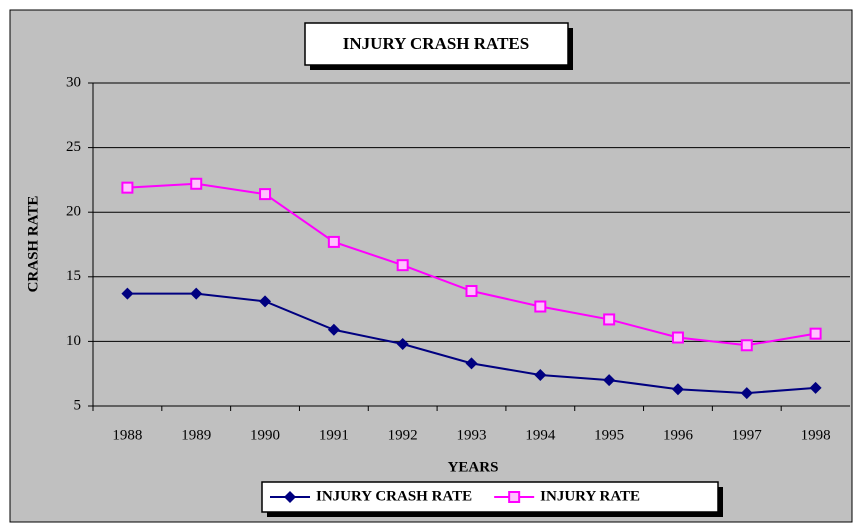  What do you see at coordinates (196, 435) in the screenshot?
I see `x-tick-label: 1989` at bounding box center [196, 435].